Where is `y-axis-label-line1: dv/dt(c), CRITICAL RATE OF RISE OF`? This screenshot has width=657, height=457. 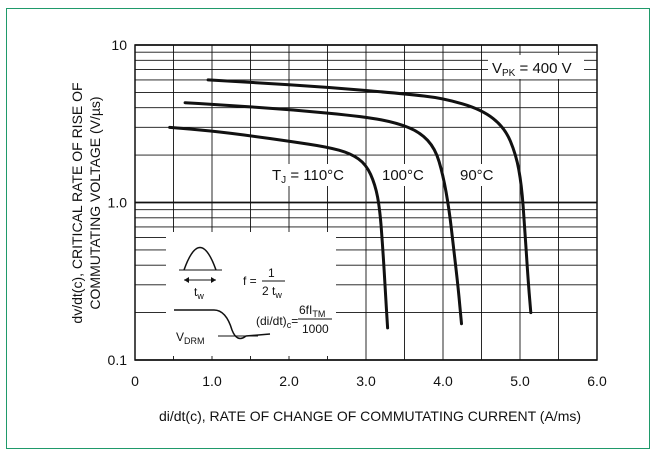 y-axis-label-line1: dv/dt(c), CRITICAL RATE OF RISE OF is located at coordinates (77, 202).